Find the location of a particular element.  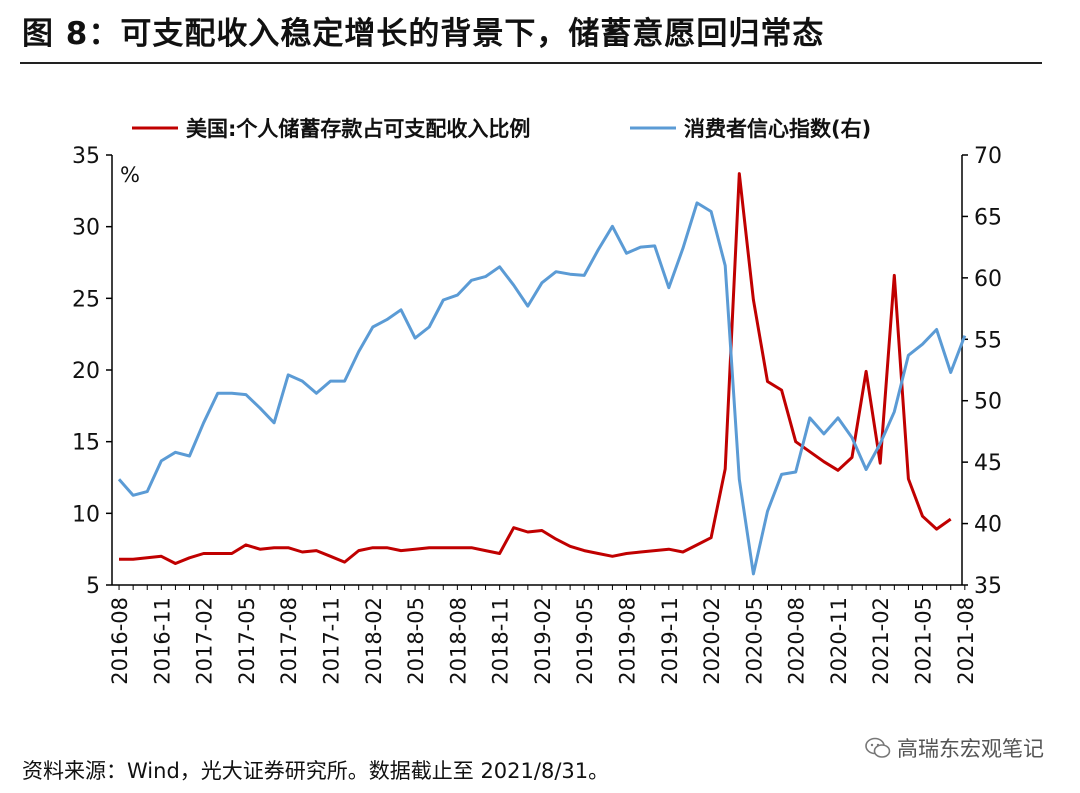

legend: 美国:个人储蓄存款占可支配收入比例 消费者信心指数(右) is located at coordinates (501, 129).